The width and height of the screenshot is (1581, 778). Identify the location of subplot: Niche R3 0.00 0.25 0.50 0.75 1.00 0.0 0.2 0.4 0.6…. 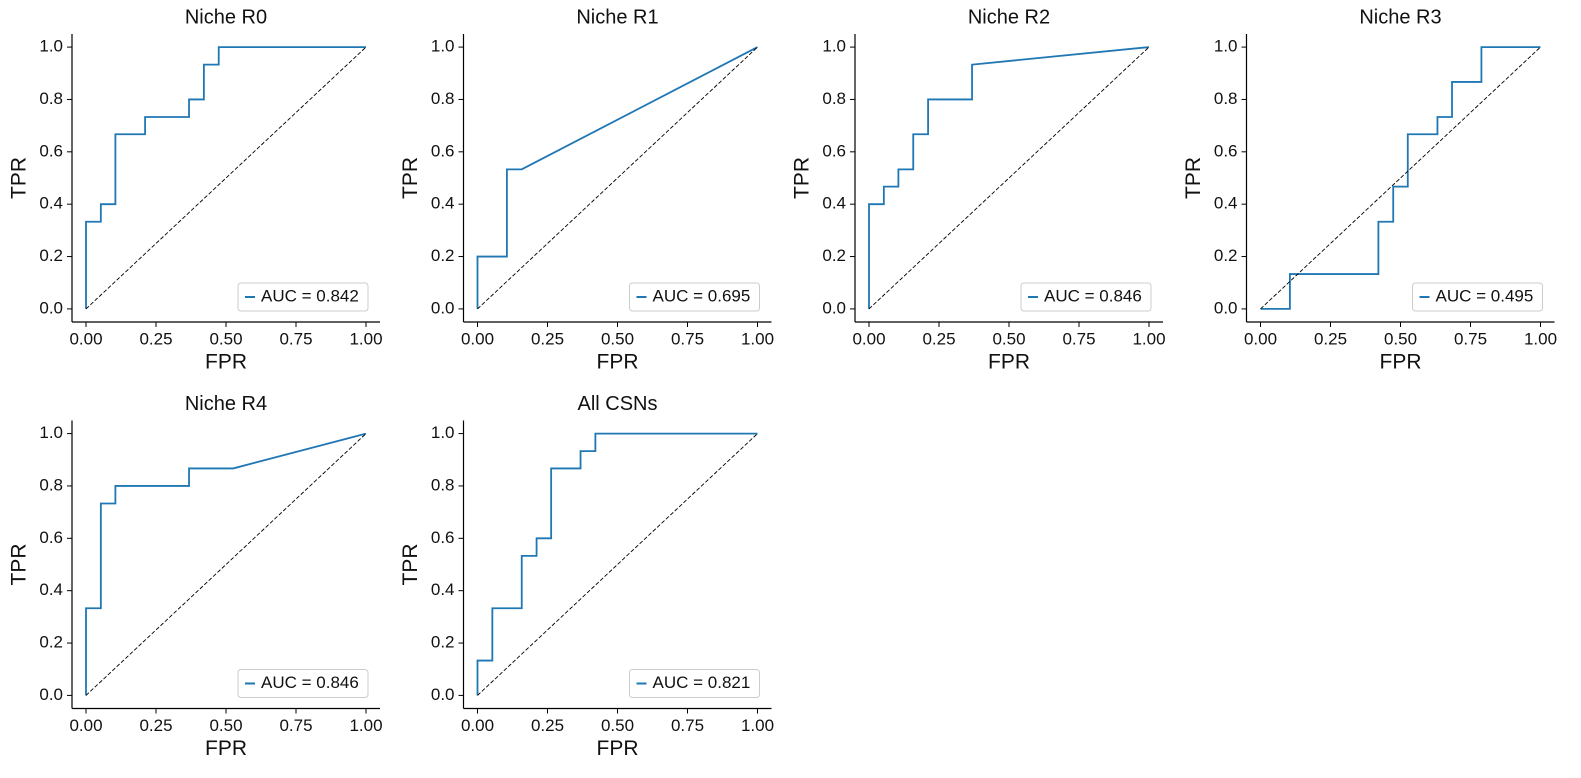
(1369, 189).